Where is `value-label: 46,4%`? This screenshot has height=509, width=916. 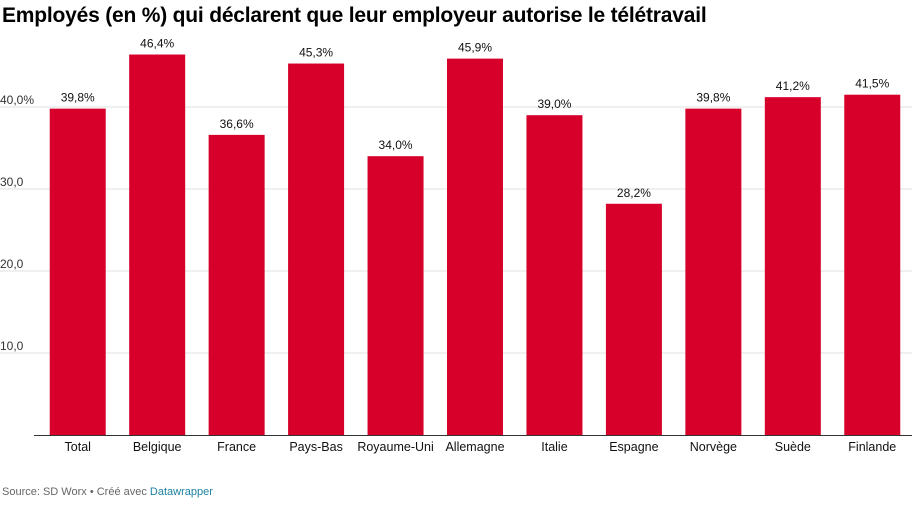
value-label: 46,4% is located at coordinates (157, 44).